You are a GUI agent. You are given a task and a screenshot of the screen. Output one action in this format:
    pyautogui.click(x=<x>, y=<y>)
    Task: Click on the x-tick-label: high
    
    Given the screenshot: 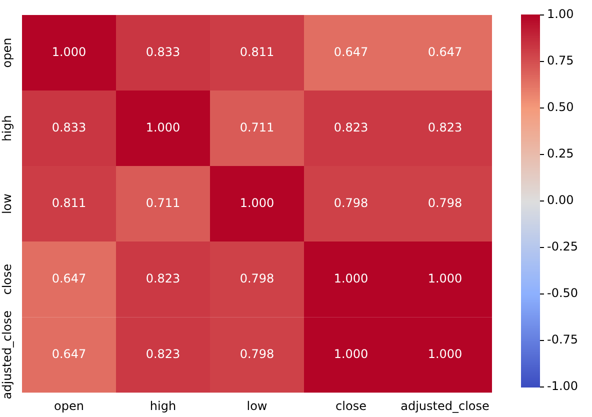 What is the action you would take?
    pyautogui.click(x=163, y=405)
    